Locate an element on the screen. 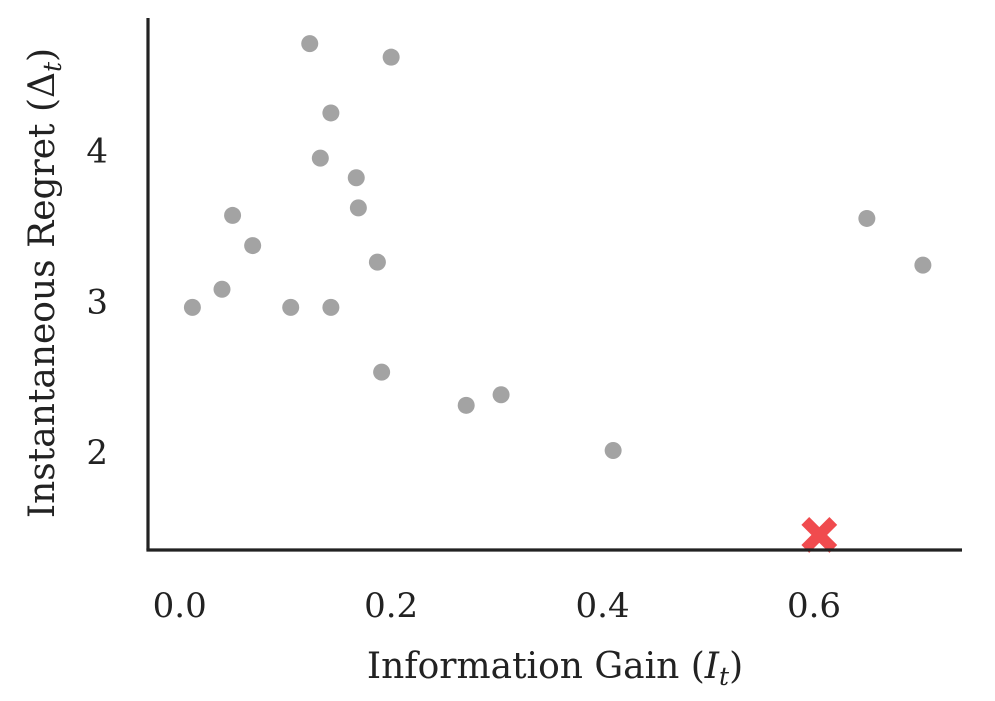 This screenshot has width=995, height=701. x-tick-label: 0.6 is located at coordinates (814, 606).